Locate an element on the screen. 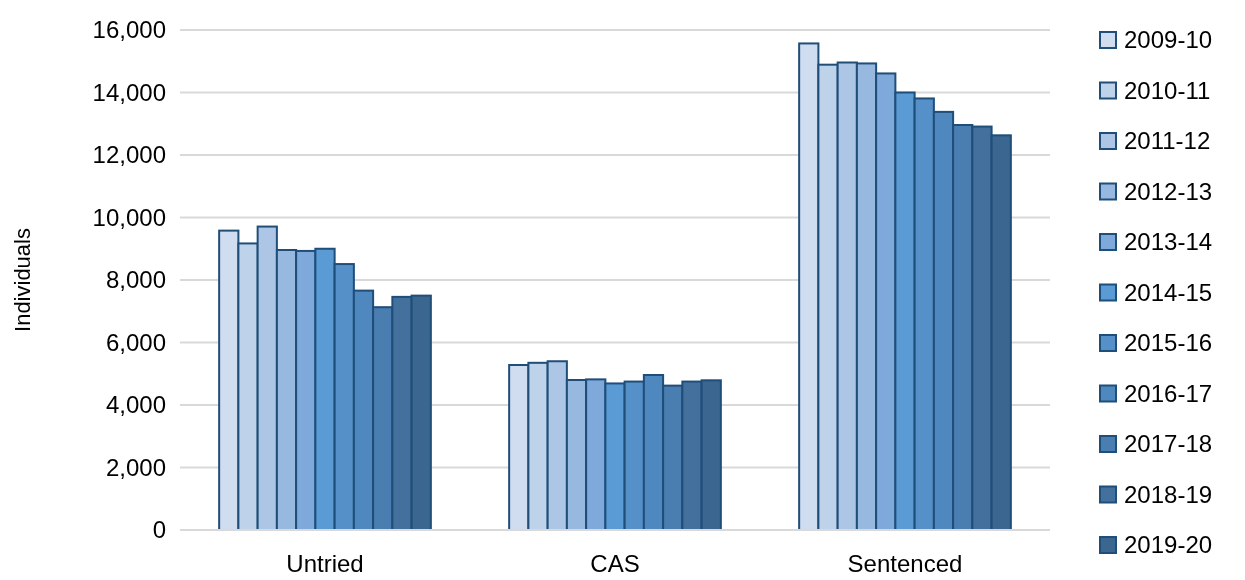 The height and width of the screenshot is (580, 1245). legend-label: 2011-12 is located at coordinates (1167, 141).